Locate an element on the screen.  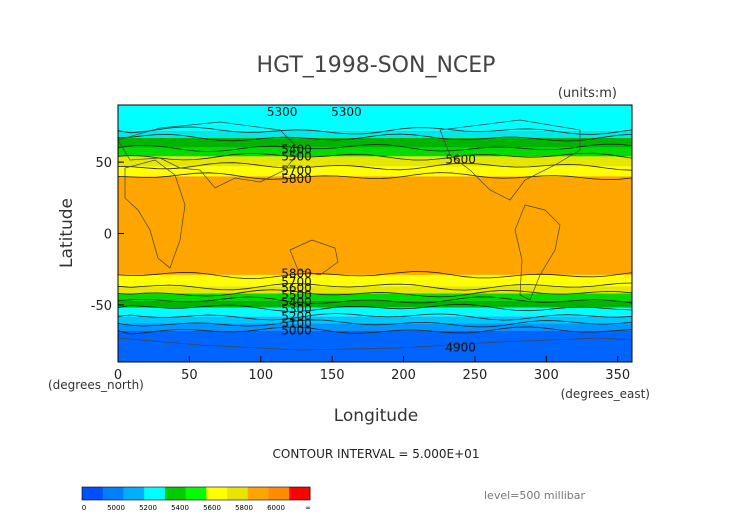
x-tick-label-200: 200 is located at coordinates (403, 375).